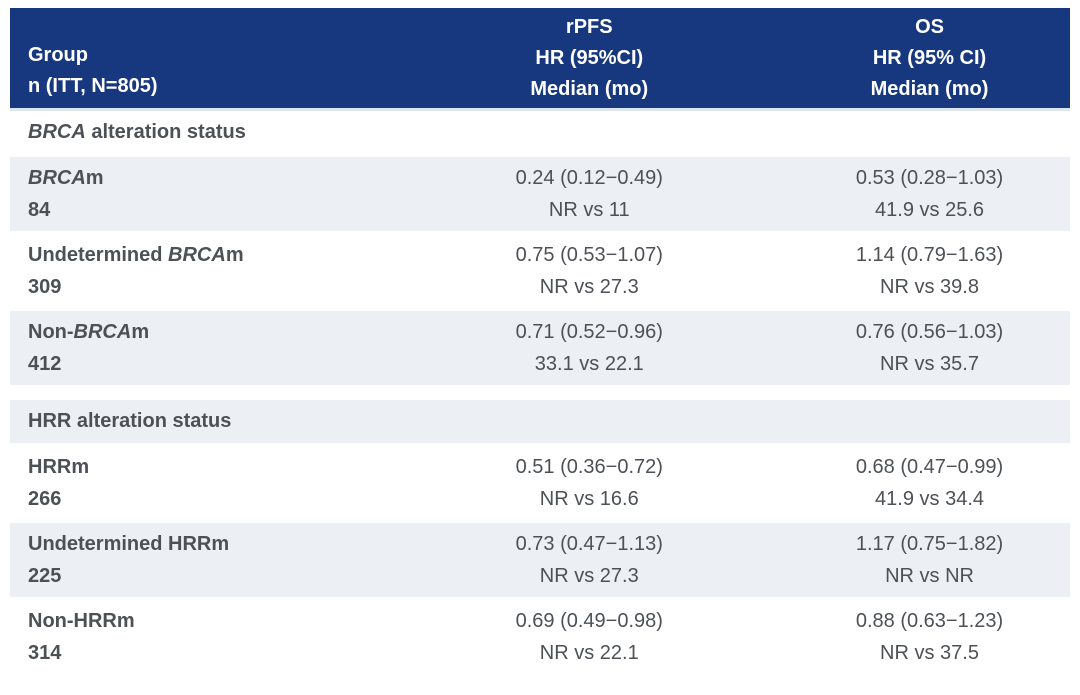  Describe the element at coordinates (929, 560) in the screenshot. I see `os-cell: 1.17 (0.75−1.82) NR vs NR` at that location.